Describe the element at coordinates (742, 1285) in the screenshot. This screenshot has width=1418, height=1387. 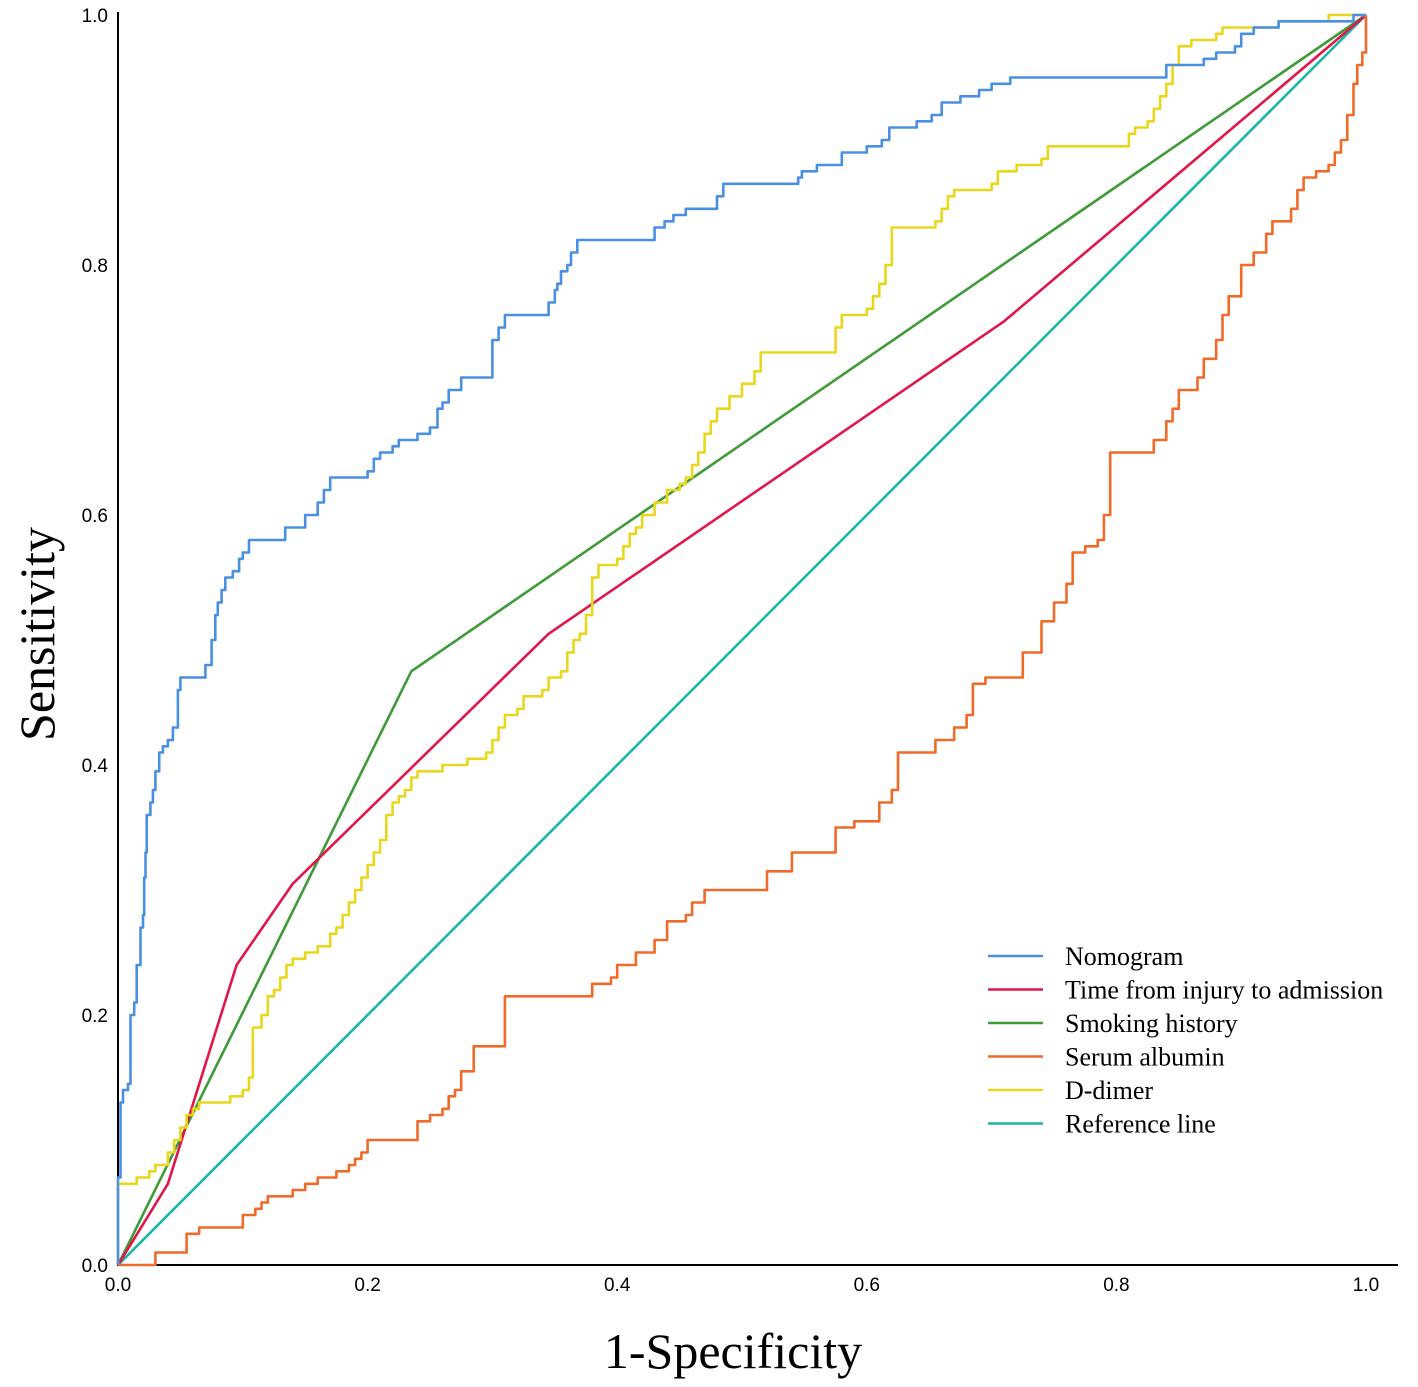
I see `x-axis-ticks: 0.0 0.2 0.4 0.6 0.8 1.0` at that location.